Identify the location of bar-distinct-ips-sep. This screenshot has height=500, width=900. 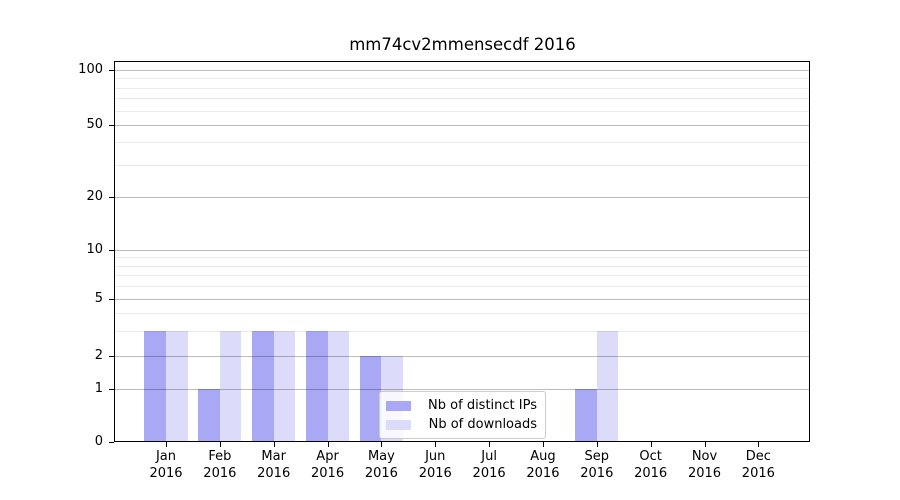
(586, 414).